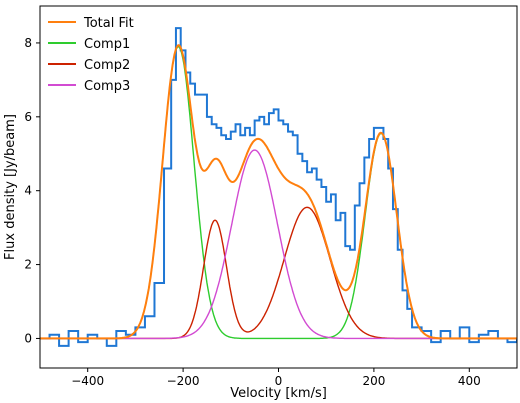 The width and height of the screenshot is (520, 403). Describe the element at coordinates (28, 117) in the screenshot. I see `y-tick-label: 6` at that location.